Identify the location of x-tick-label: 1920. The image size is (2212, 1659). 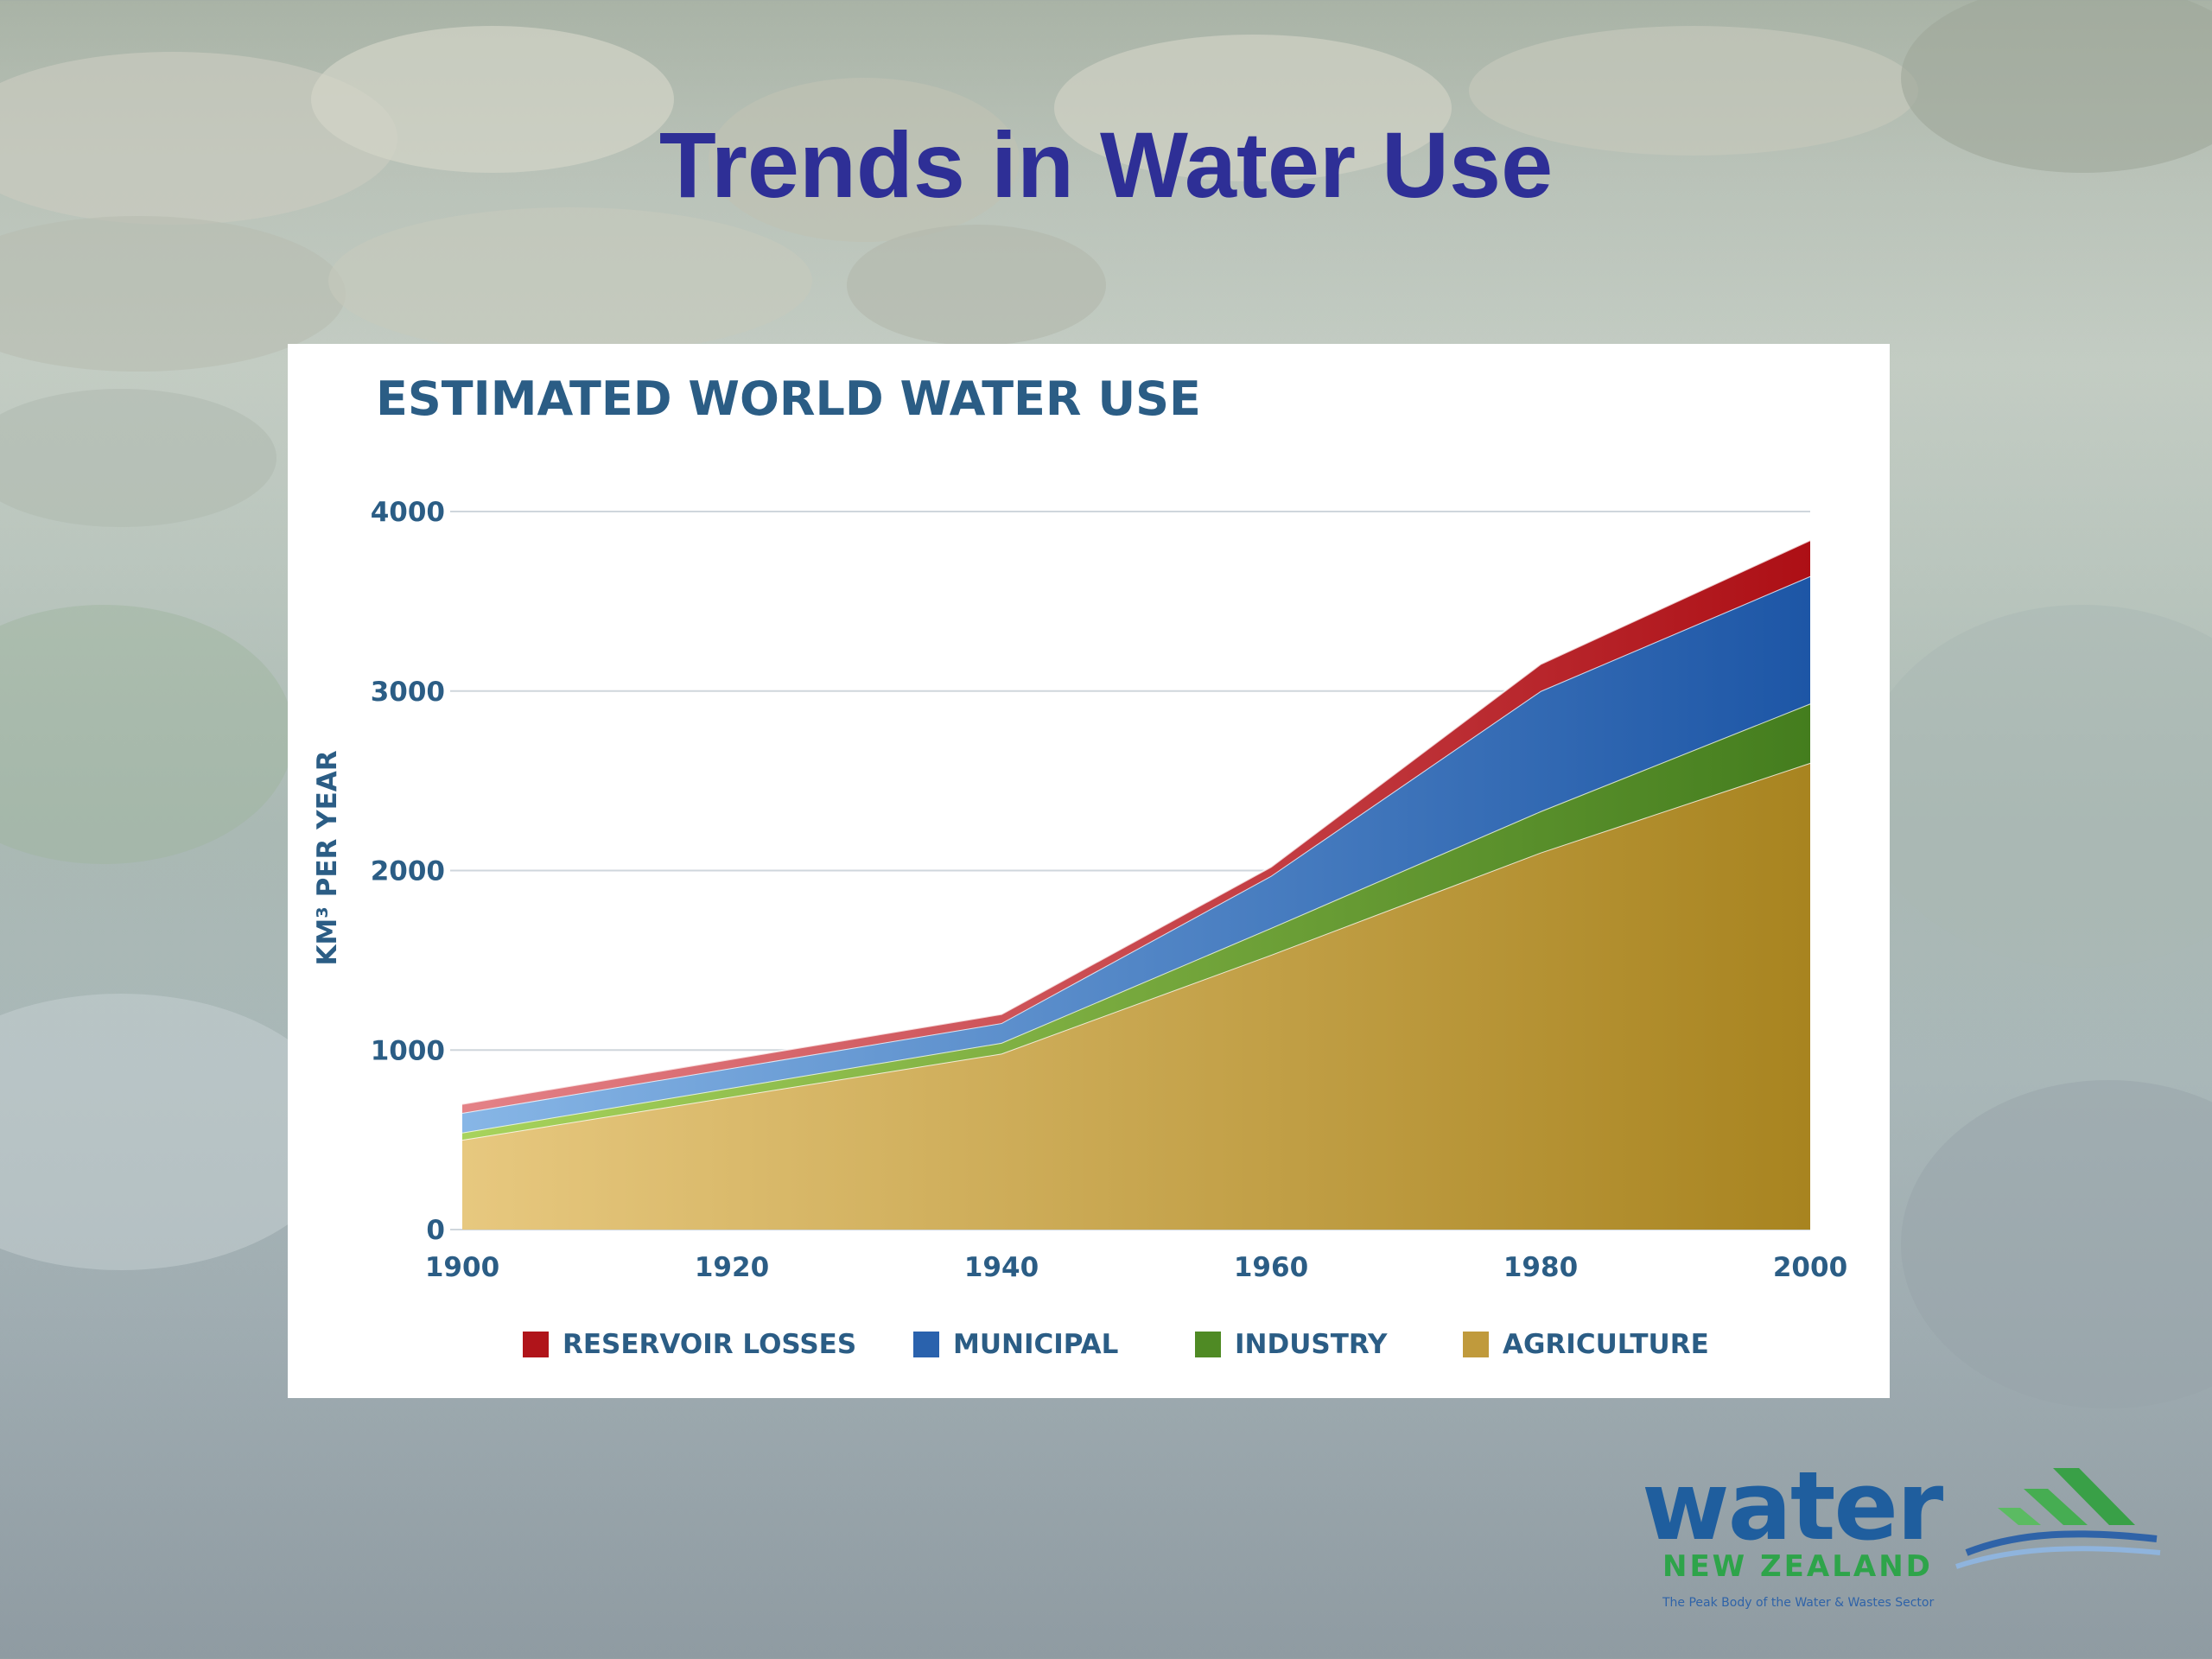
(732, 1267).